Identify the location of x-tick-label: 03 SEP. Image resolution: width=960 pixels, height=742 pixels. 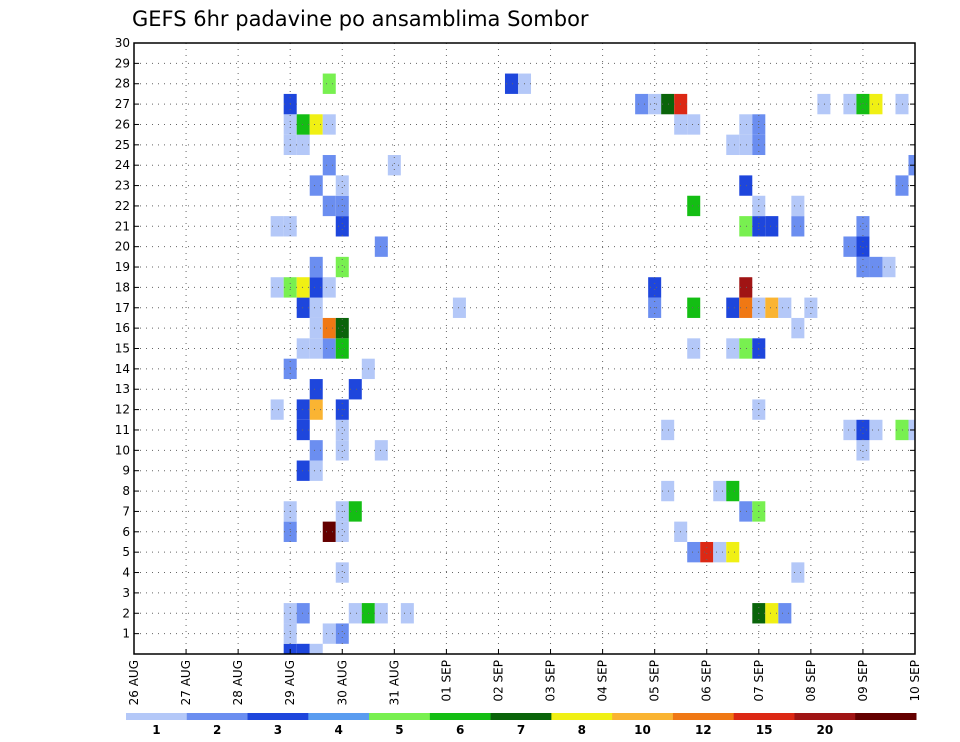
(551, 681).